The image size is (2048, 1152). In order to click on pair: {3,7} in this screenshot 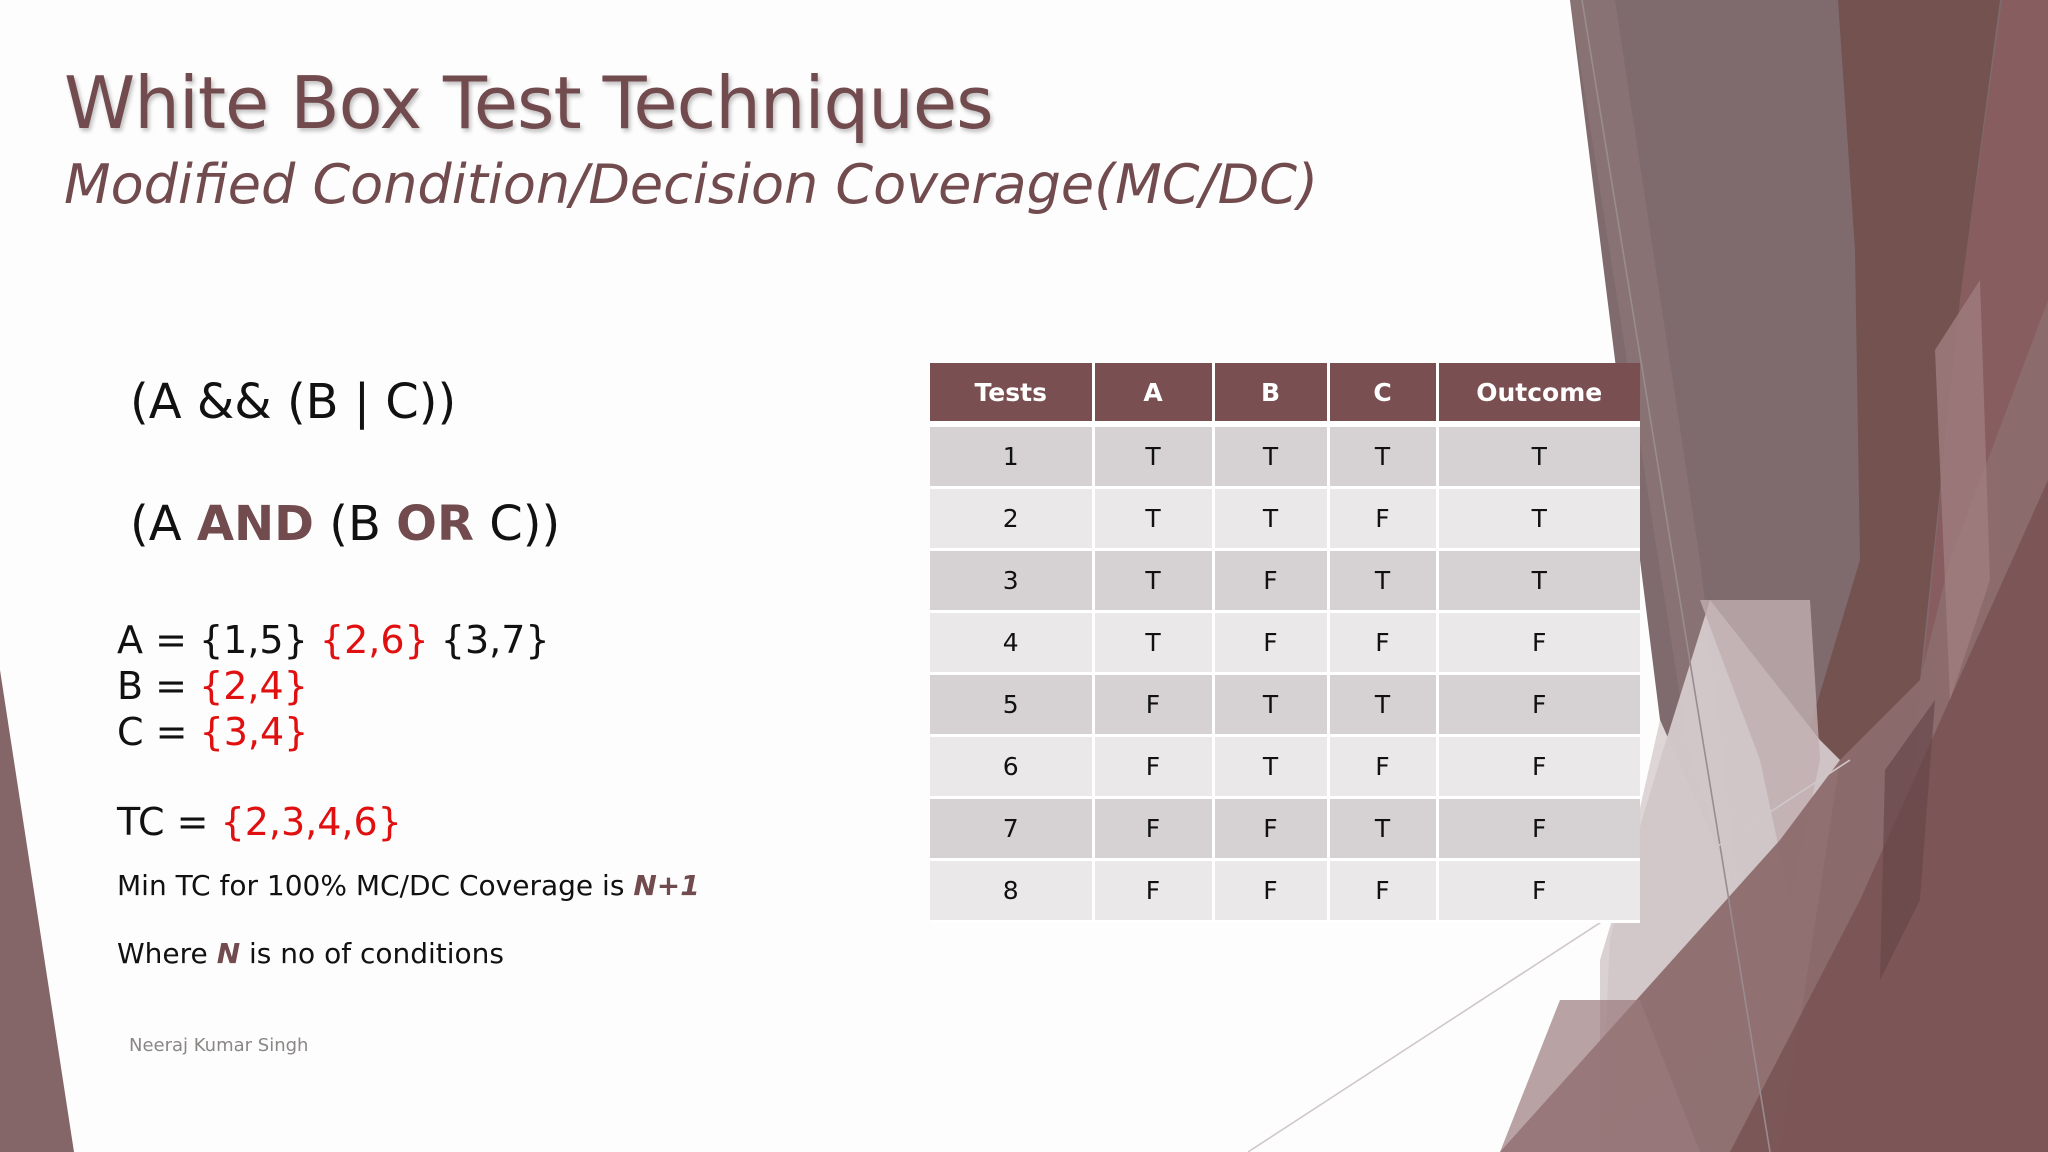, I will do `click(495, 640)`.